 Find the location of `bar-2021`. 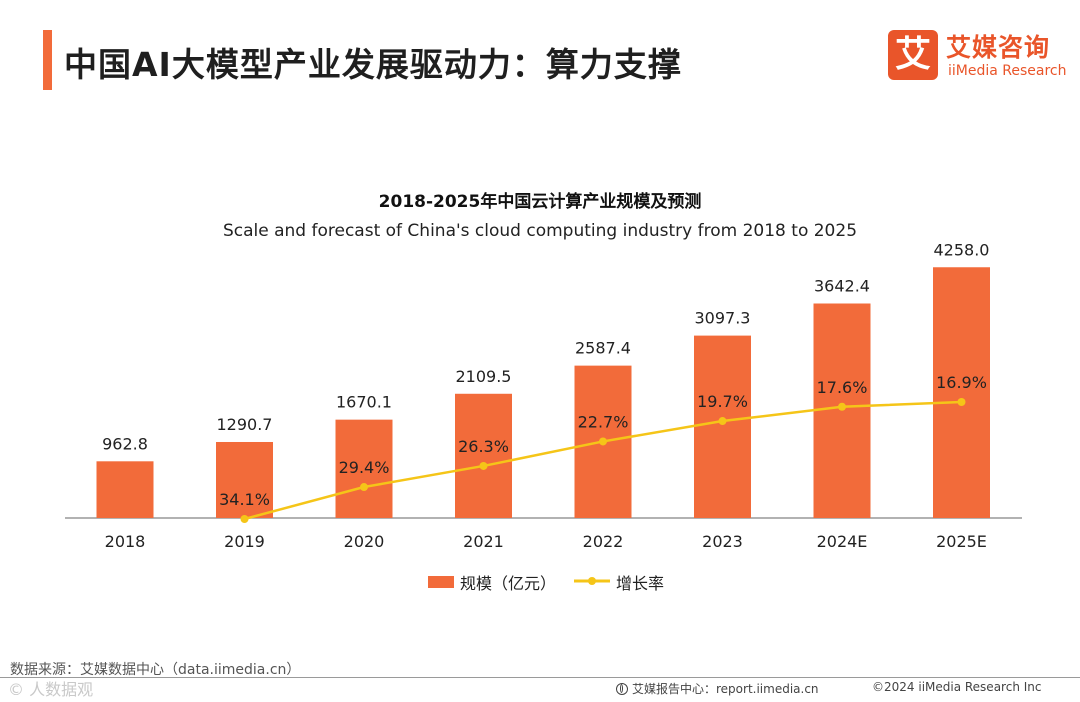

bar-2021 is located at coordinates (483, 455).